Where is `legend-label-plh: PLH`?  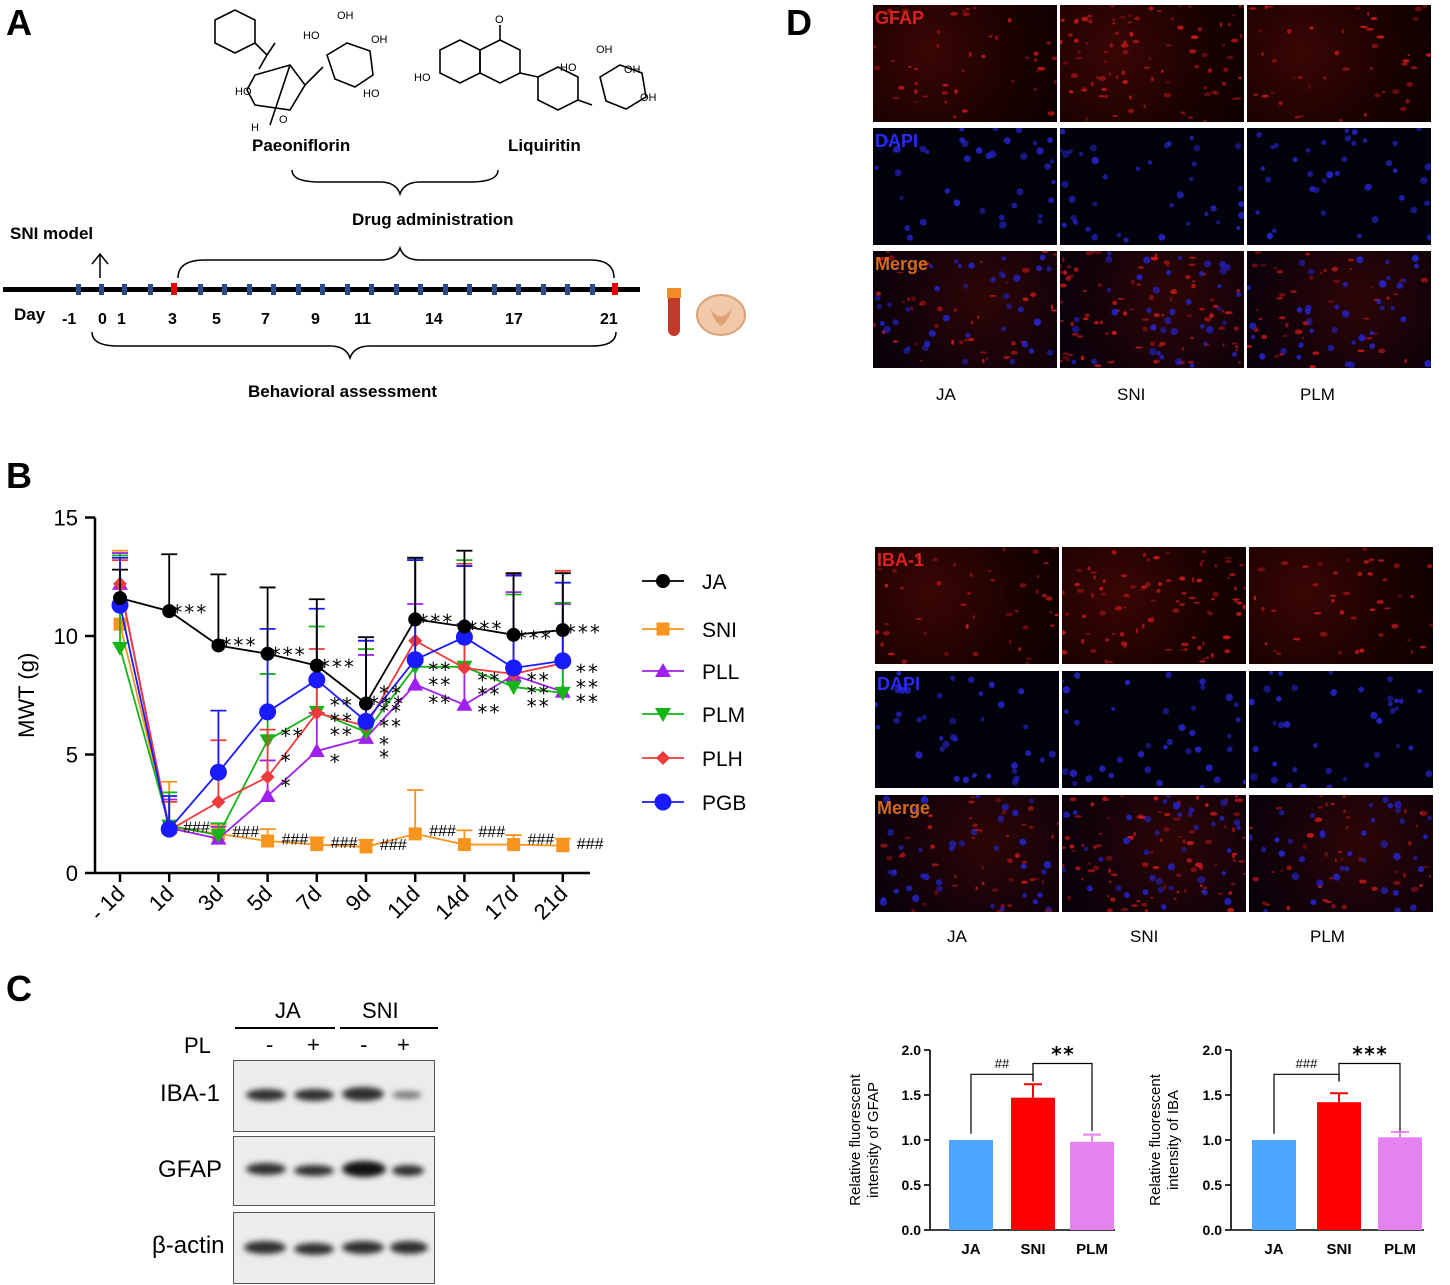 legend-label-plh: PLH is located at coordinates (722, 759).